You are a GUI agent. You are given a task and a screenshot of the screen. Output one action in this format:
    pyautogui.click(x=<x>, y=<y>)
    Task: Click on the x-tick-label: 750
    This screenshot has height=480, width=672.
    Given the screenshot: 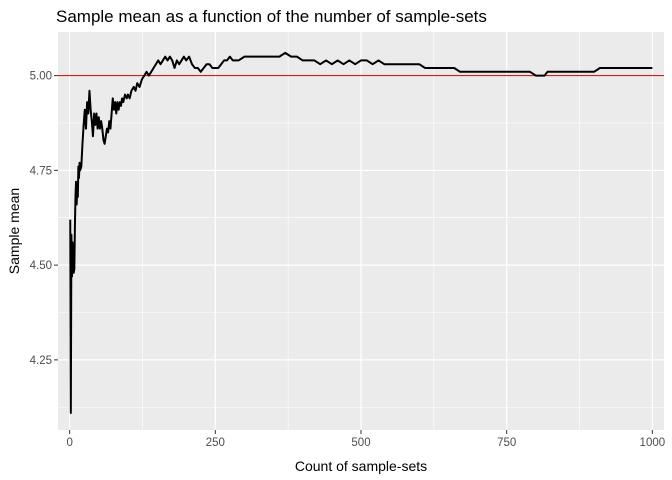 What is the action you would take?
    pyautogui.click(x=506, y=443)
    